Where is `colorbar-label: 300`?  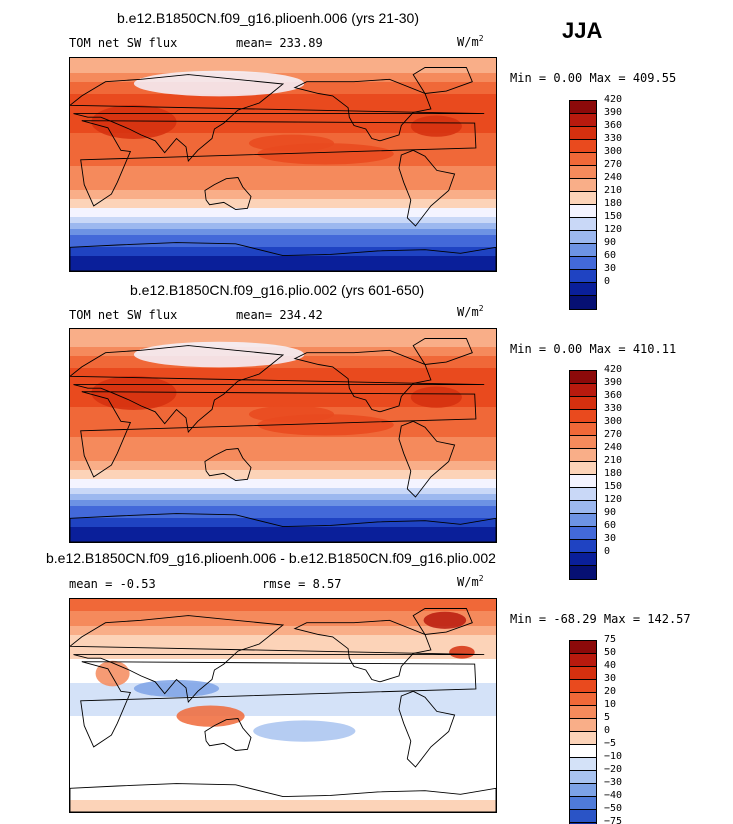
colorbar-label: 300 is located at coordinates (613, 151).